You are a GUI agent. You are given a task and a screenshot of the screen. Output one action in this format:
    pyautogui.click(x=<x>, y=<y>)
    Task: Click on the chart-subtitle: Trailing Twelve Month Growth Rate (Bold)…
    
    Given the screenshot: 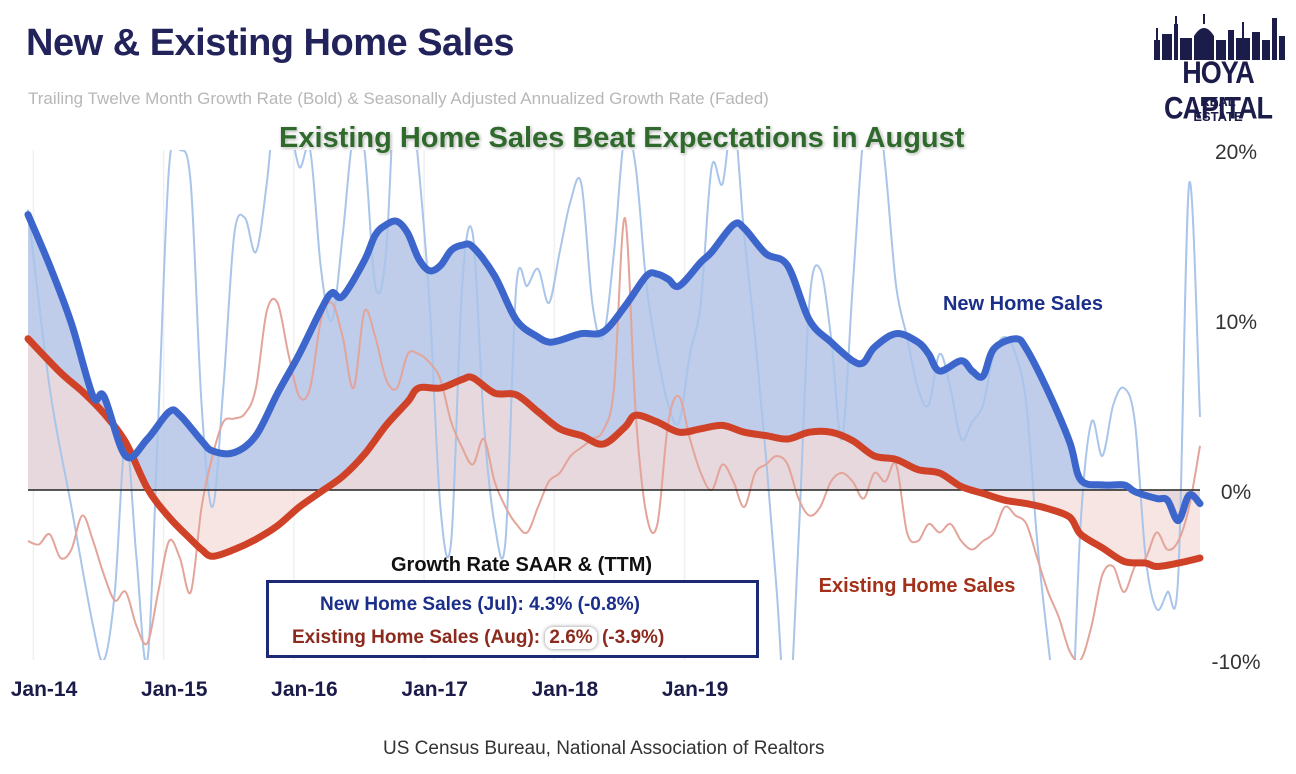 What is the action you would take?
    pyautogui.click(x=398, y=98)
    